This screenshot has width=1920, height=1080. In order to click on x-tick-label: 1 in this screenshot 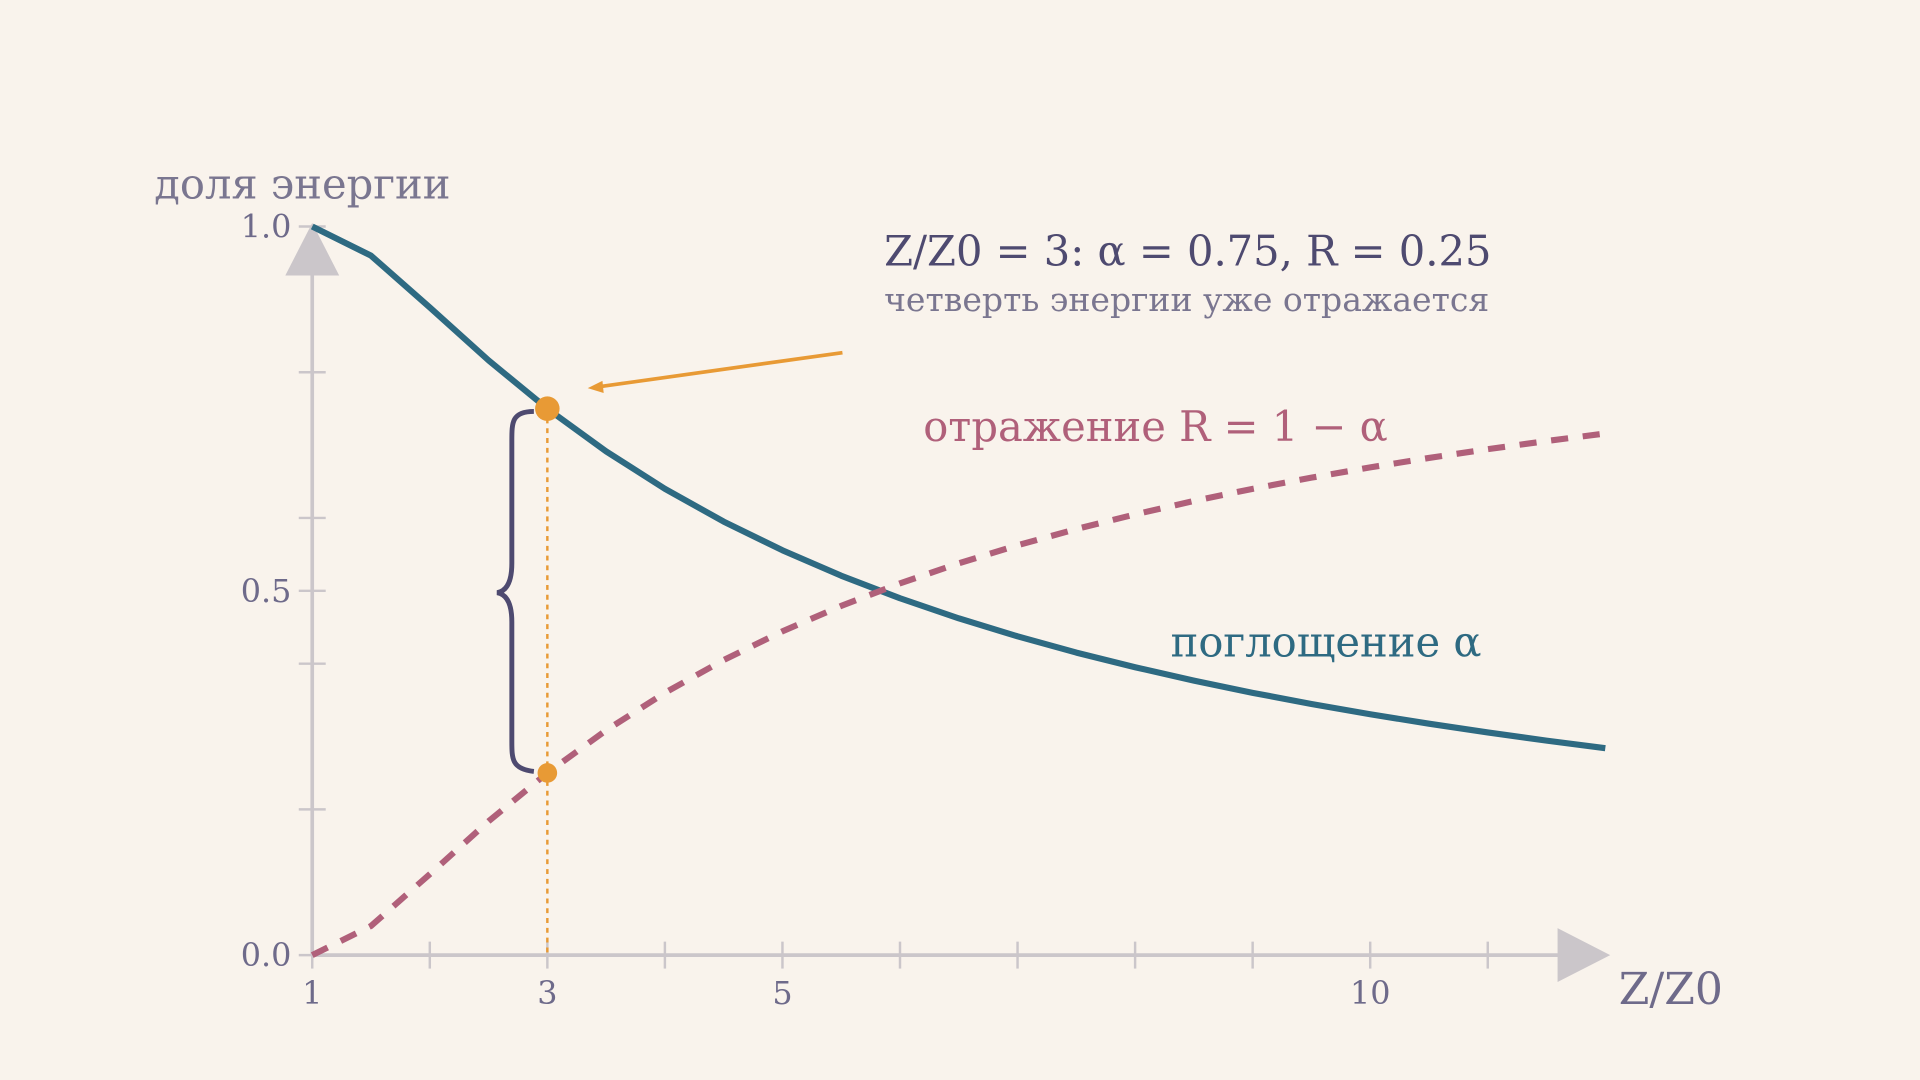, I will do `click(312, 993)`.